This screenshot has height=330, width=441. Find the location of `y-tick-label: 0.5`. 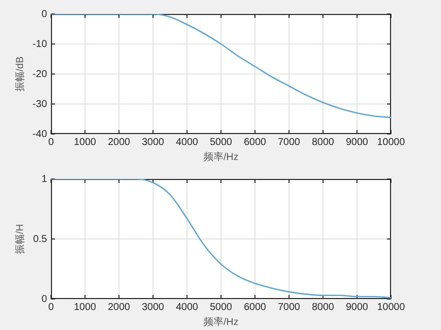

y-tick-label: 0.5 is located at coordinates (40, 239).